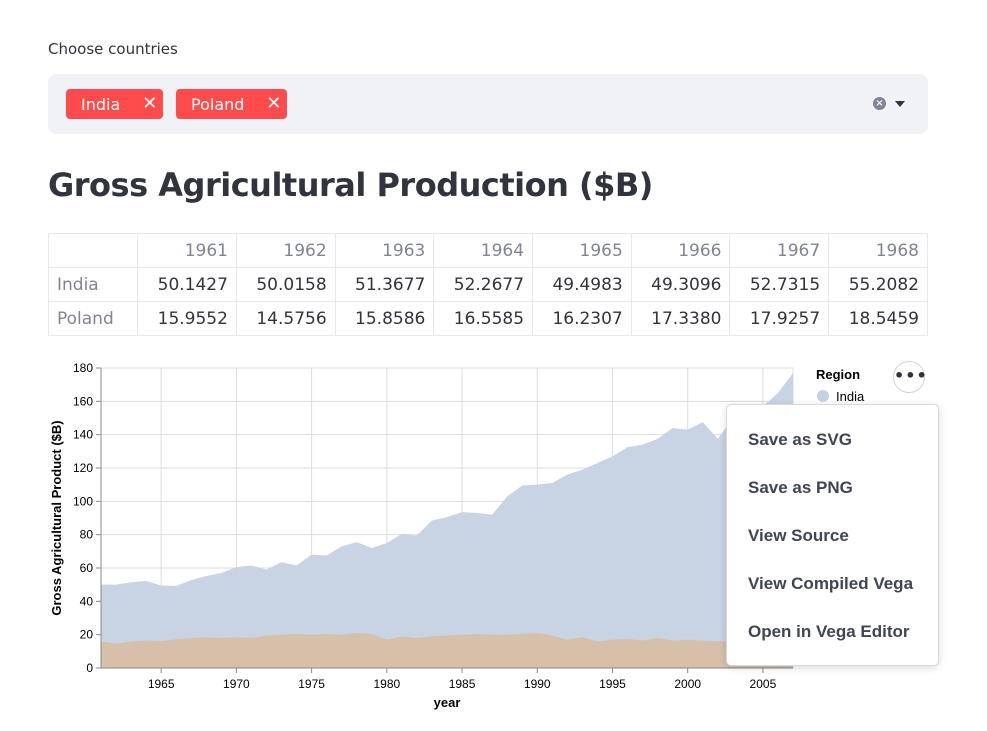 This screenshot has height=731, width=987. Describe the element at coordinates (829, 631) in the screenshot. I see `menu-item-open-vega-editor: Open in Vega Editor` at that location.